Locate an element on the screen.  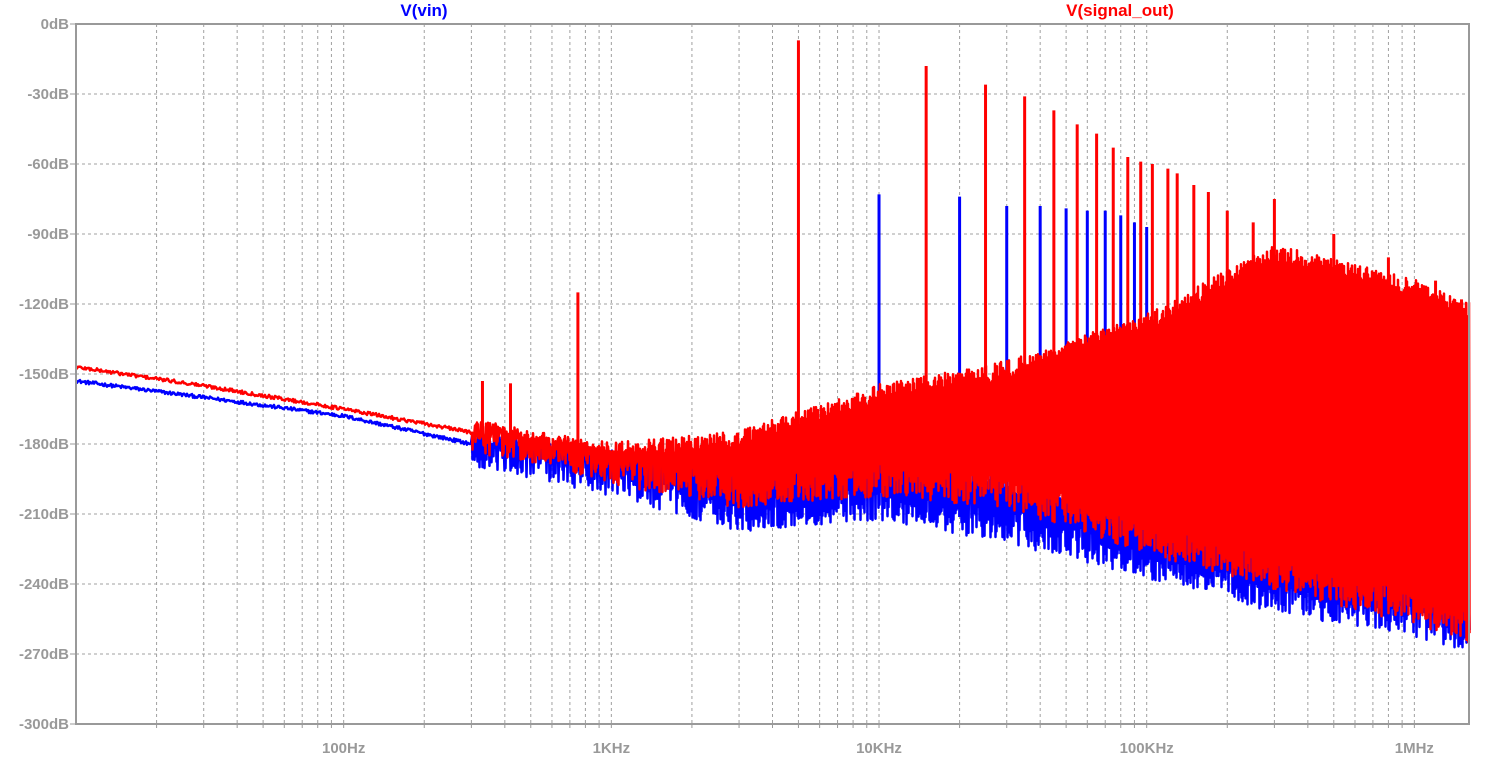
trace-title-signal-out: V(signal_out) is located at coordinates (1120, 10).